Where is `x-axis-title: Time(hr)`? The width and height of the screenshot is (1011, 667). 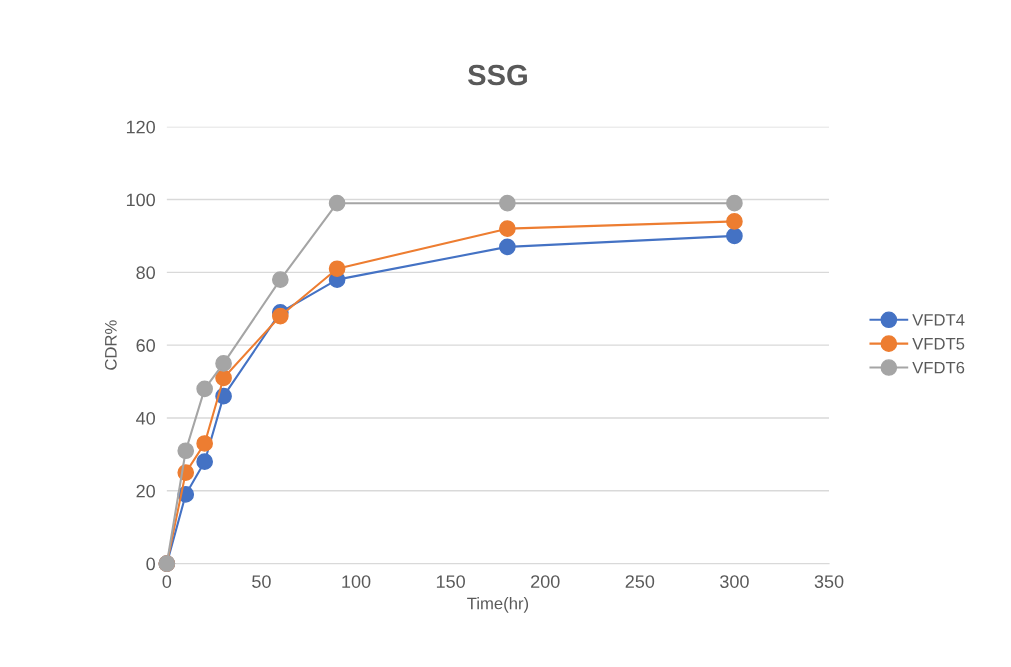 x-axis-title: Time(hr) is located at coordinates (498, 605).